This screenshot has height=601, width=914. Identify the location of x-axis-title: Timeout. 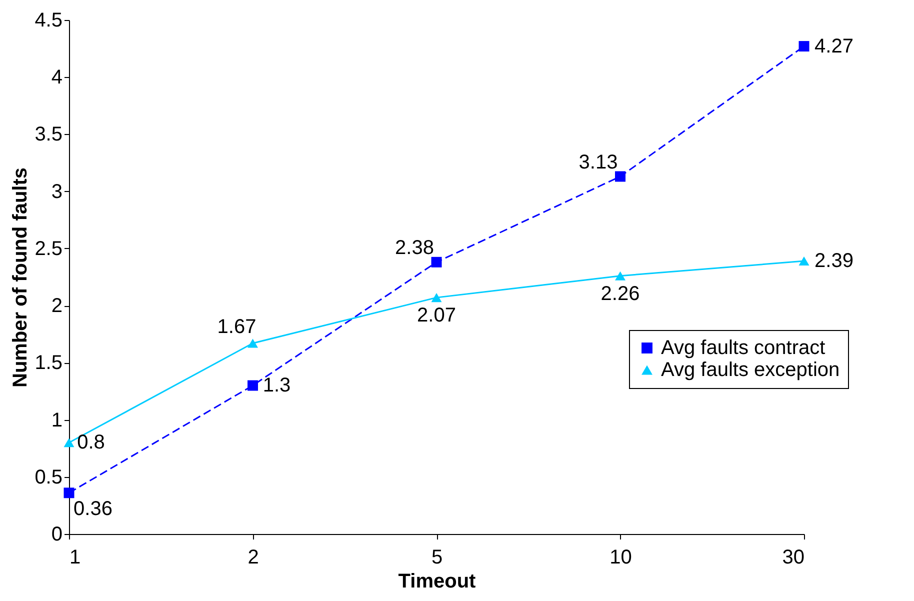
(437, 581).